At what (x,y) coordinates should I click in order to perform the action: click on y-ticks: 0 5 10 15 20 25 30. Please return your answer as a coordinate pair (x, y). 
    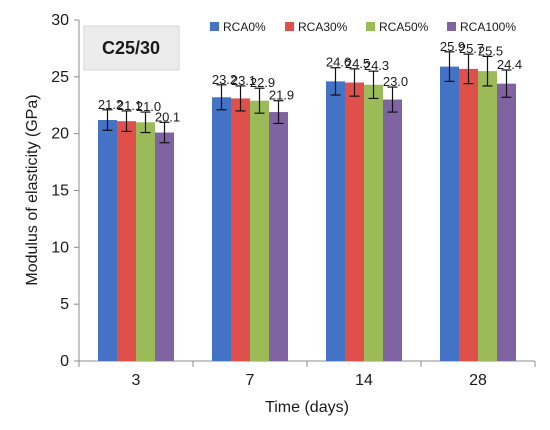
    Looking at the image, I should click on (65, 191).